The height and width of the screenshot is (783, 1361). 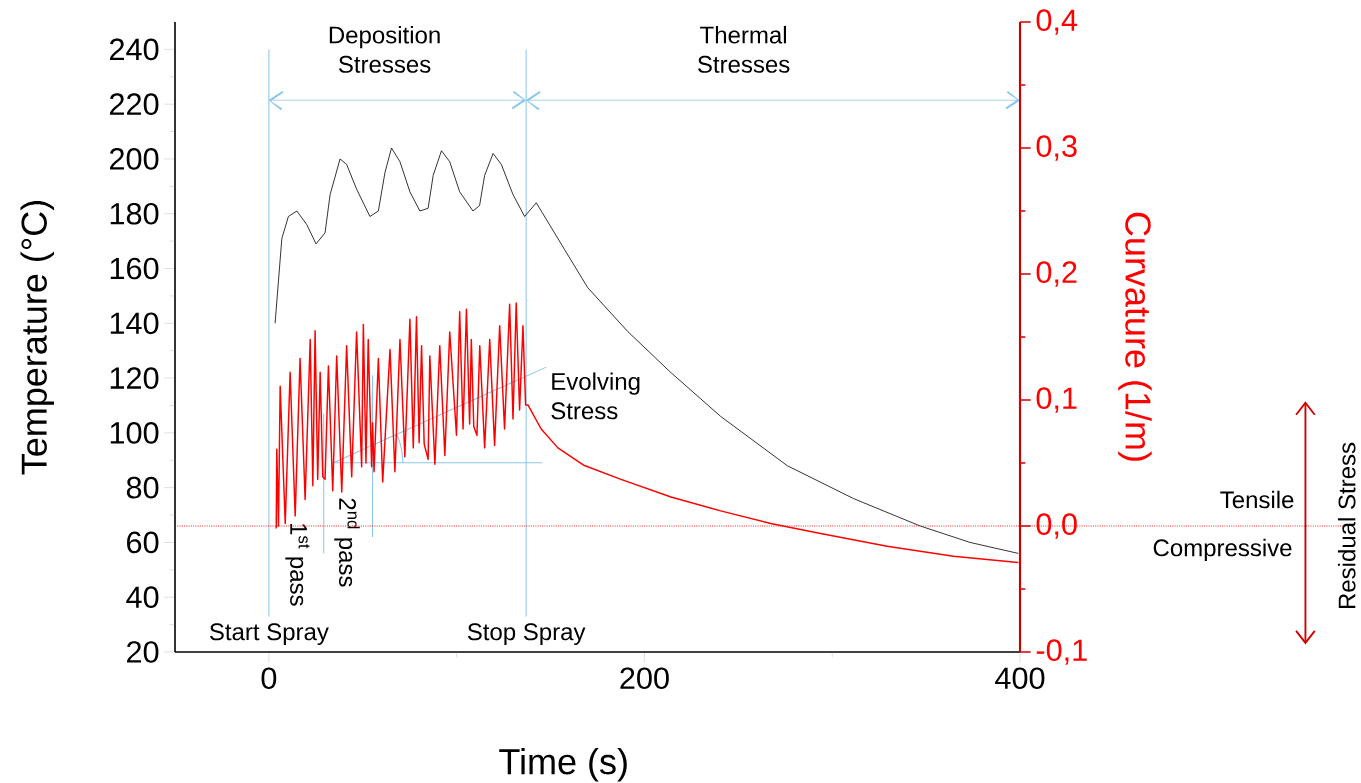 What do you see at coordinates (143, 652) in the screenshot?
I see `y-tick-label: 20` at bounding box center [143, 652].